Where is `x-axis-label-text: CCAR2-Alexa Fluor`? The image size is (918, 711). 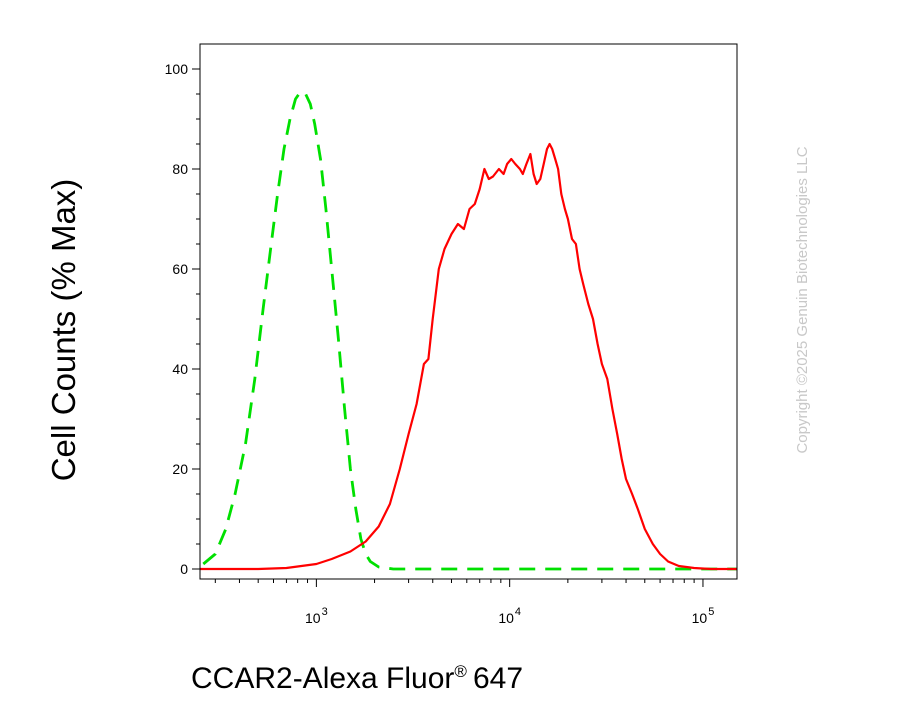 x-axis-label-text: CCAR2-Alexa Fluor is located at coordinates (322, 678).